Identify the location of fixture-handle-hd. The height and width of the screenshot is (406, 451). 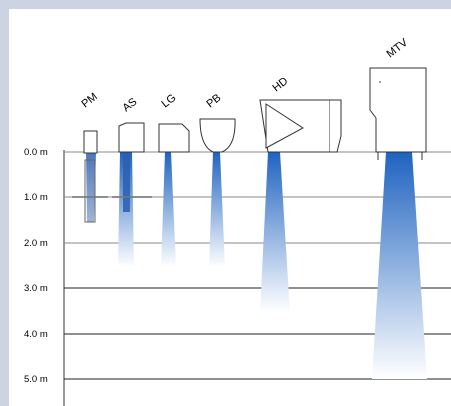
(336, 126).